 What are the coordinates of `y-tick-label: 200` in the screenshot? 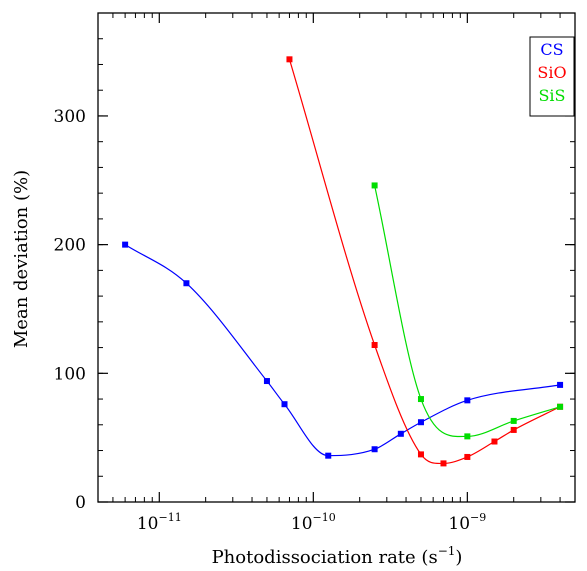 It's located at (70, 246).